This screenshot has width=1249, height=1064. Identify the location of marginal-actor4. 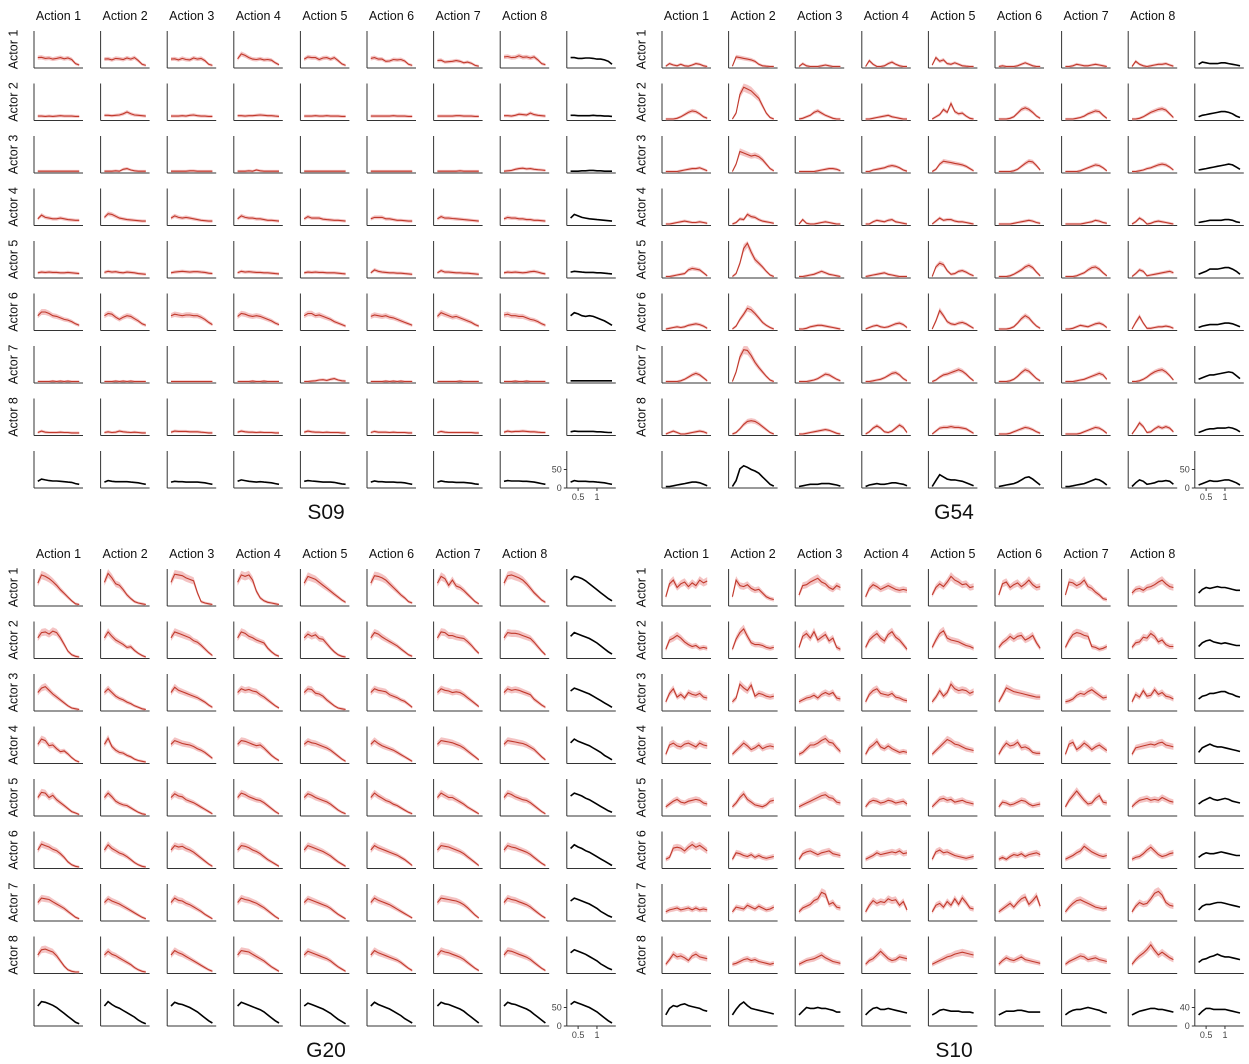
(591, 207).